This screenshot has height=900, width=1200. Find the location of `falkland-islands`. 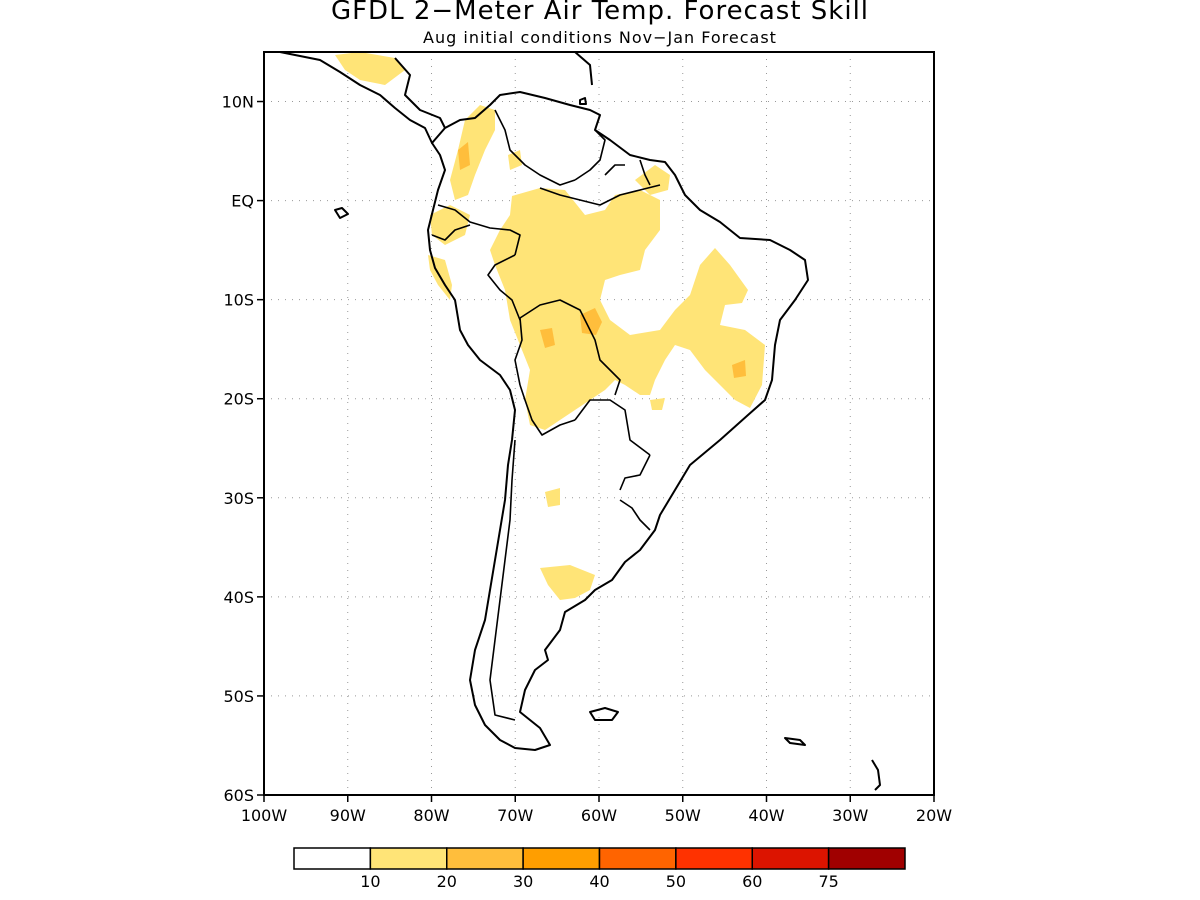

falkland-islands is located at coordinates (604, 714).